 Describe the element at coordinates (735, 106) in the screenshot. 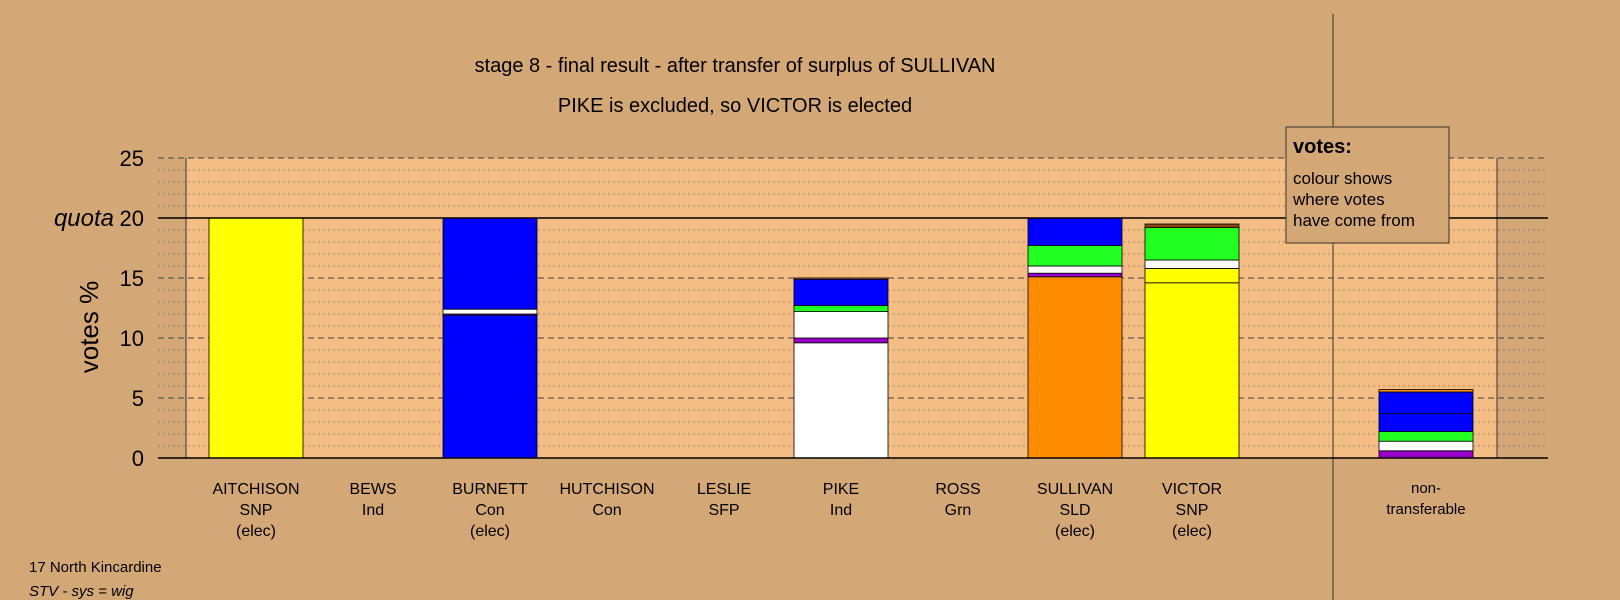

I see `chart-subtitle: PIKE is excluded, so VICTOR is elected` at that location.